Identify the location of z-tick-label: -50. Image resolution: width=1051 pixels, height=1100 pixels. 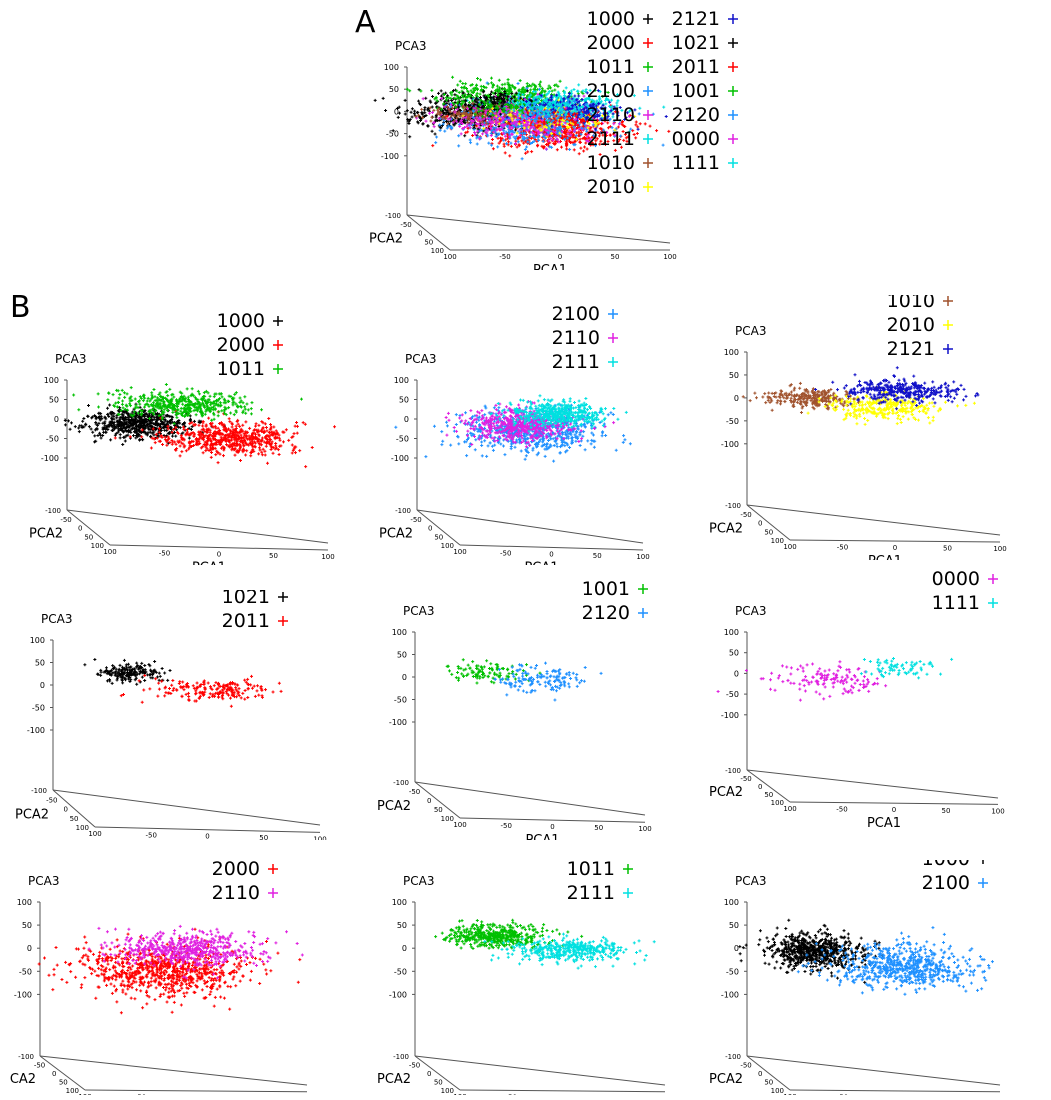
(392, 134).